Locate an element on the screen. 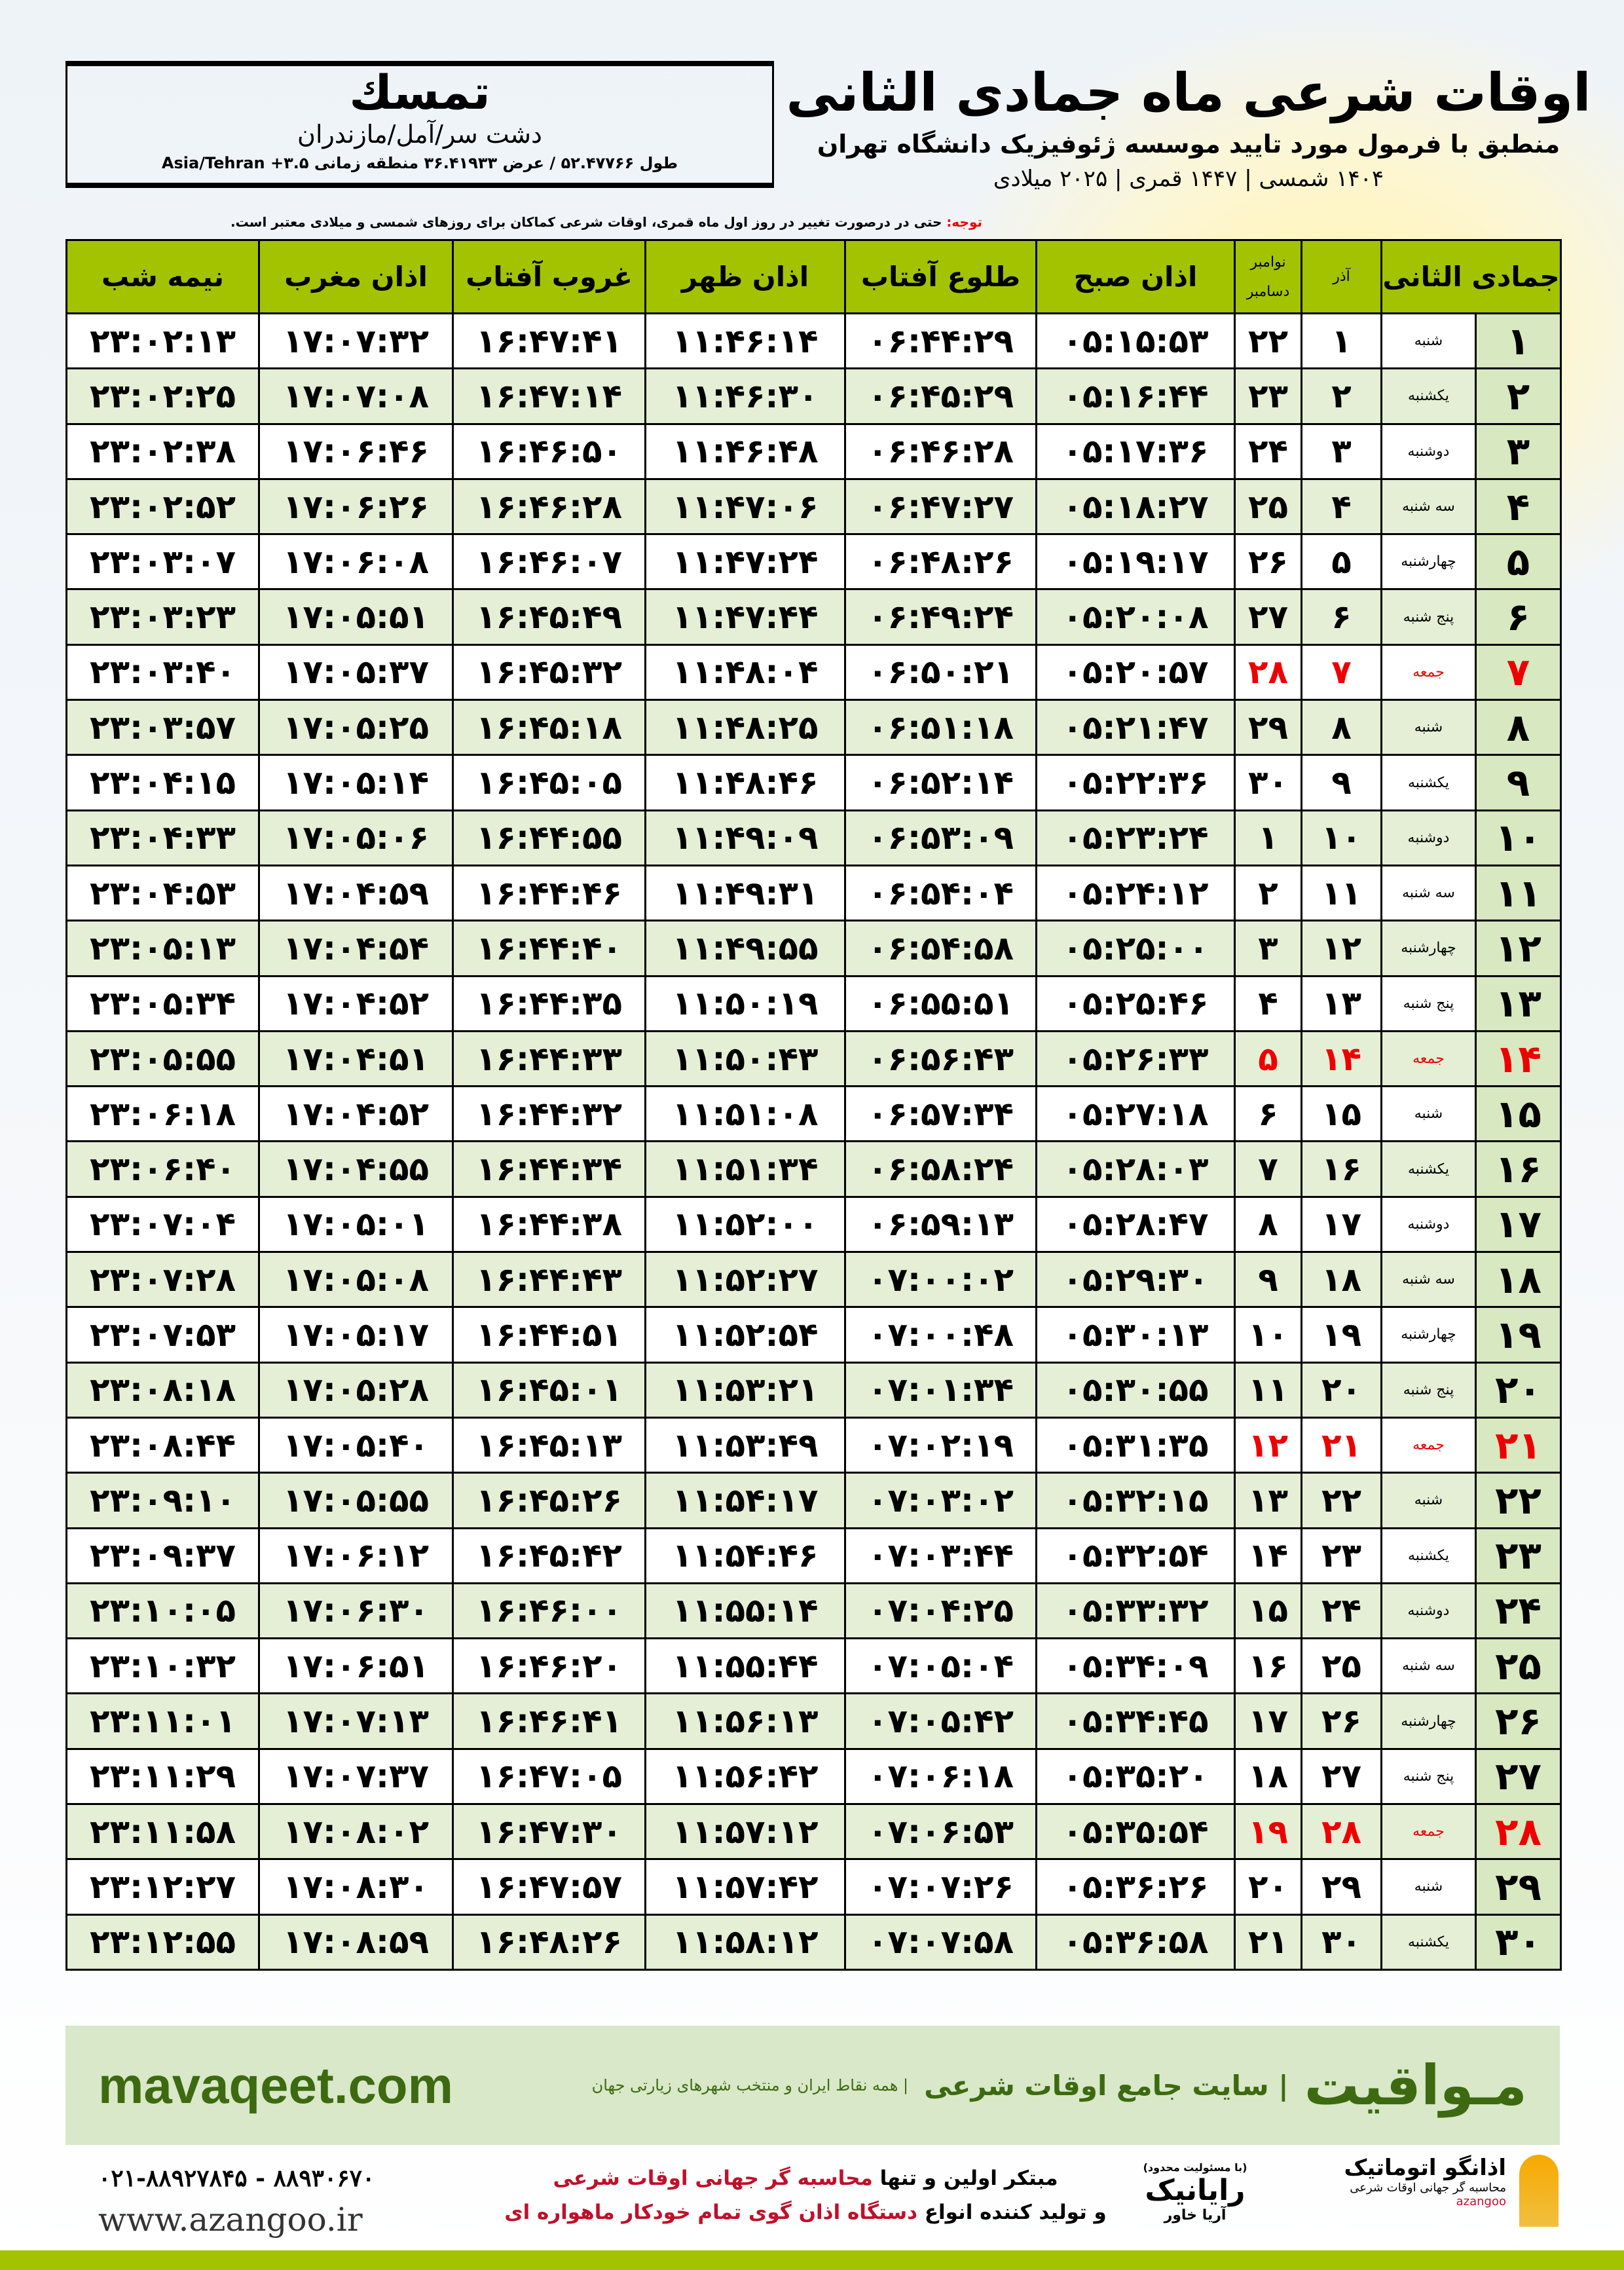  cell-dhuhr: ۱۱:۵۰:۴۳ is located at coordinates (745, 1059).